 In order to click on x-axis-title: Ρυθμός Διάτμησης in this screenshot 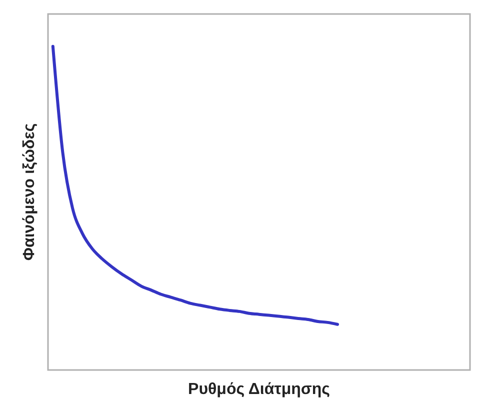, I will do `click(259, 389)`.